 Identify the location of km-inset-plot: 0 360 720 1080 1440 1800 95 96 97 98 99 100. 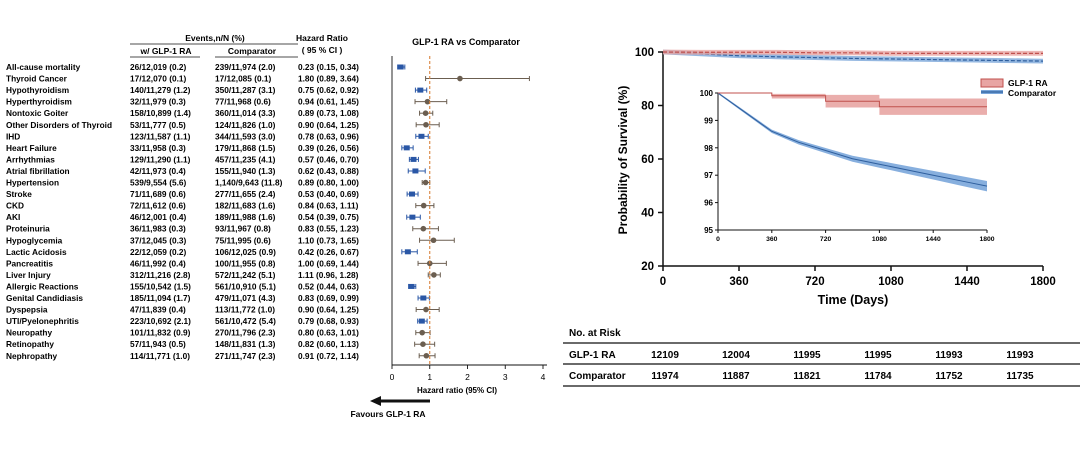
(847, 166).